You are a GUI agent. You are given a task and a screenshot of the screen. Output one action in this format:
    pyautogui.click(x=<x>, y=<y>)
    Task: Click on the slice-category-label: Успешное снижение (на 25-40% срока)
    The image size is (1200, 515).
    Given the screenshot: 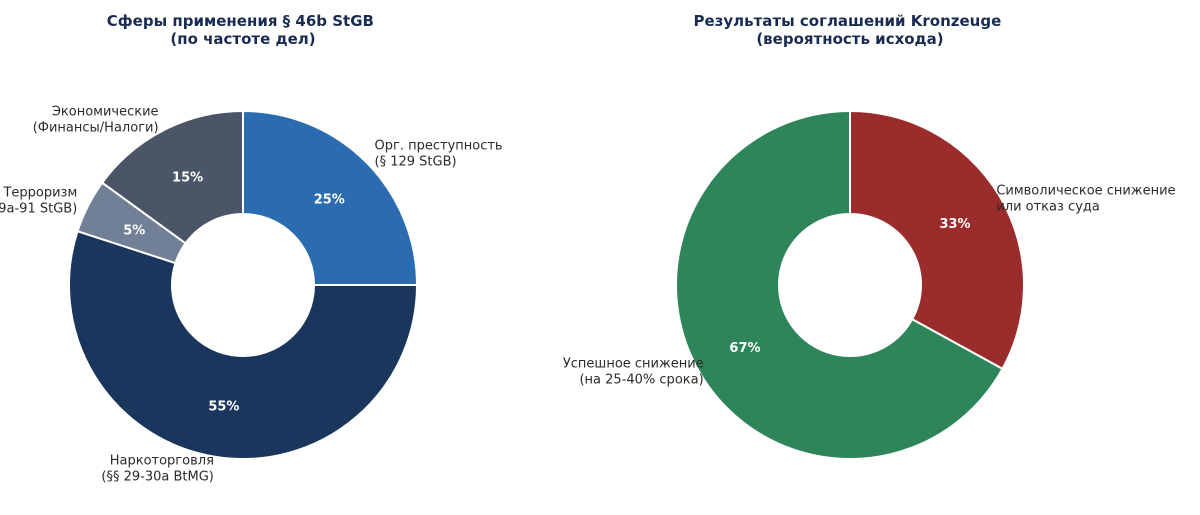 What is the action you would take?
    pyautogui.click(x=633, y=372)
    